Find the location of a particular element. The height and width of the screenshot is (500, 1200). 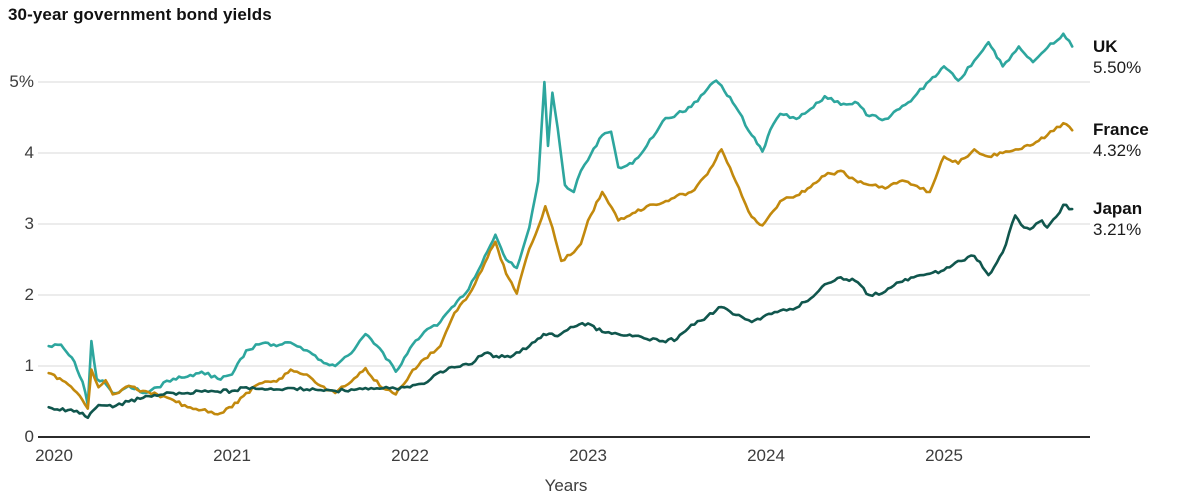

y-tick-label: 5% is located at coordinates (21, 81).